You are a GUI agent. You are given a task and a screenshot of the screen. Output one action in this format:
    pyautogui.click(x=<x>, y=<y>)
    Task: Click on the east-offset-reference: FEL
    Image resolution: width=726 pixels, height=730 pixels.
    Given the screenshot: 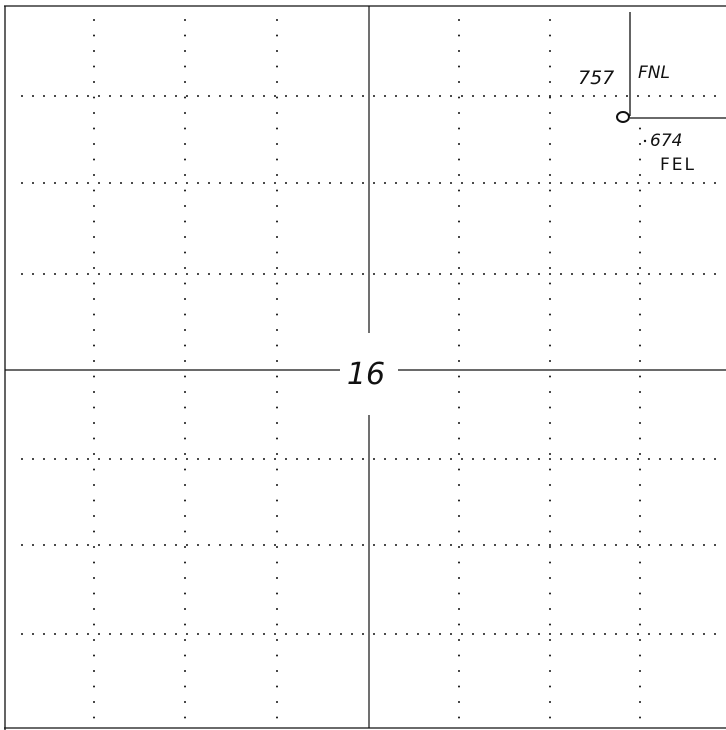 What is the action you would take?
    pyautogui.click(x=678, y=165)
    